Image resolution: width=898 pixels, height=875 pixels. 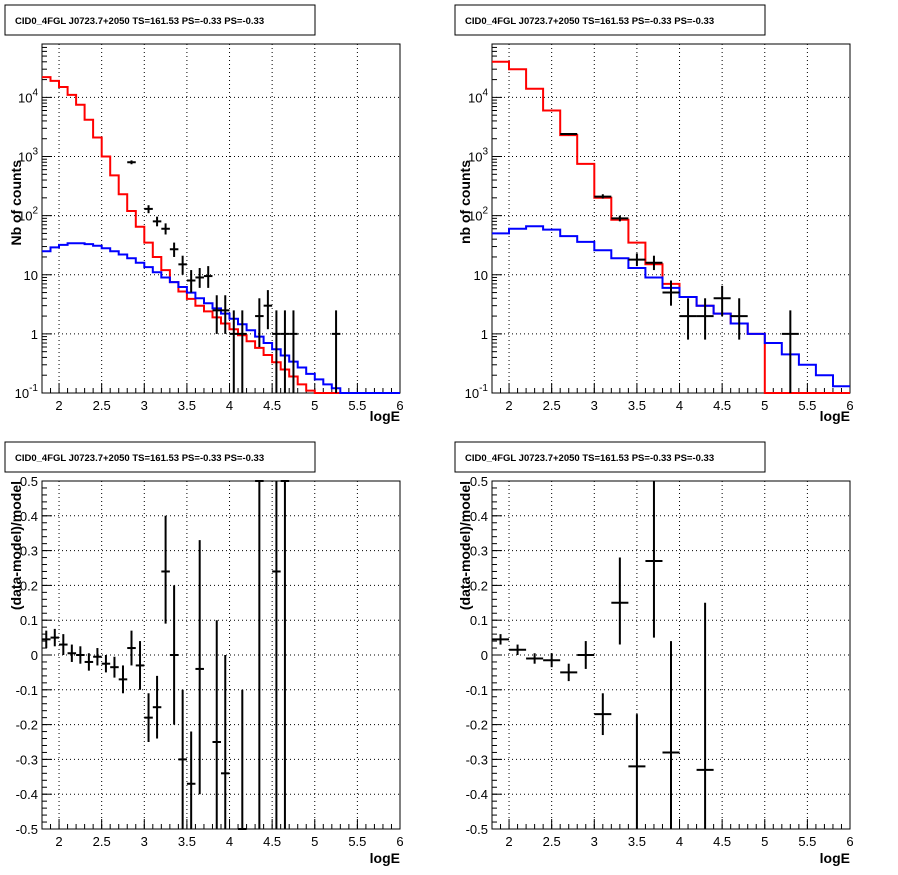 What do you see at coordinates (484, 655) in the screenshot?
I see `y-tick-label: 0` at bounding box center [484, 655].